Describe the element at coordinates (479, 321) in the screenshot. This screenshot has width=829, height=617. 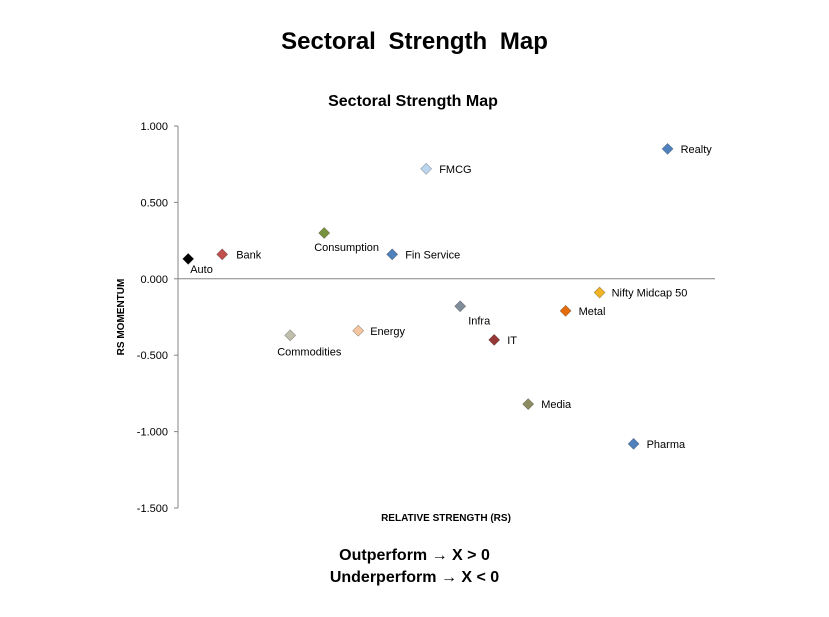
I see `point-label-infra: Infra` at that location.